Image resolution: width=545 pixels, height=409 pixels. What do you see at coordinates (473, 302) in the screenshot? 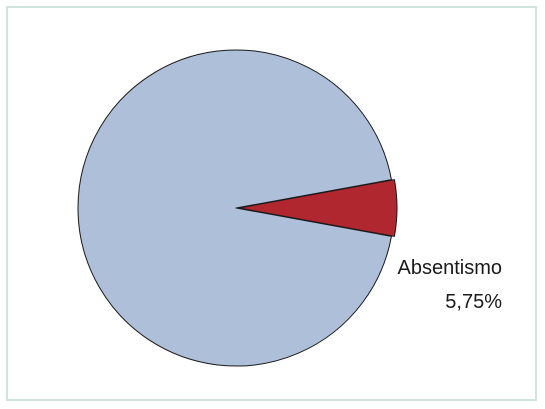
I see `slice-label-value: 5,75%` at bounding box center [473, 302].